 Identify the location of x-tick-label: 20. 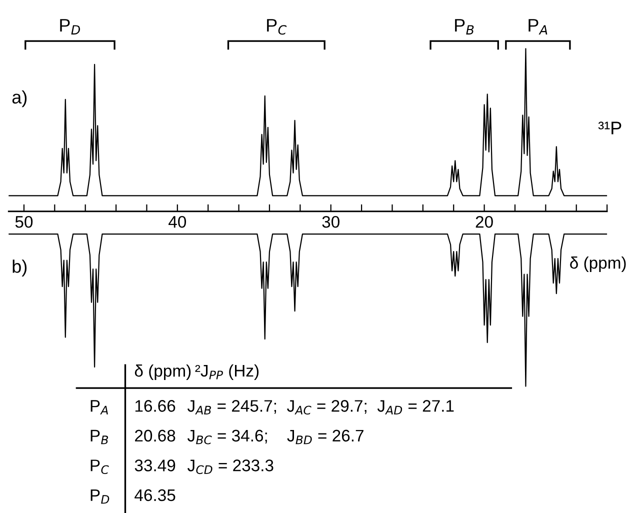
(484, 222).